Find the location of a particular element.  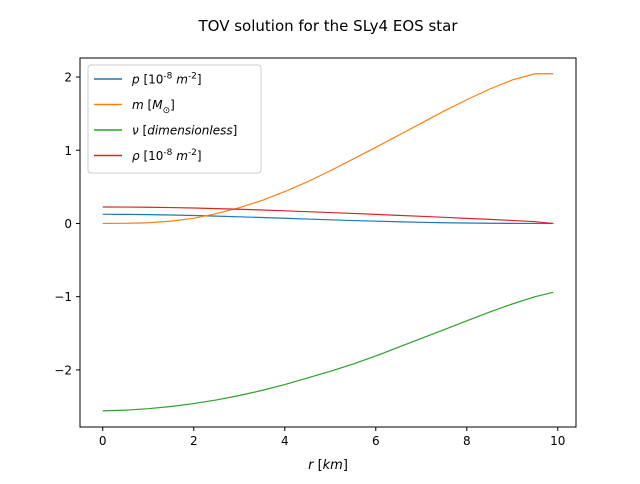

legend-label-0: p [10-8 m-2] is located at coordinates (166, 79).